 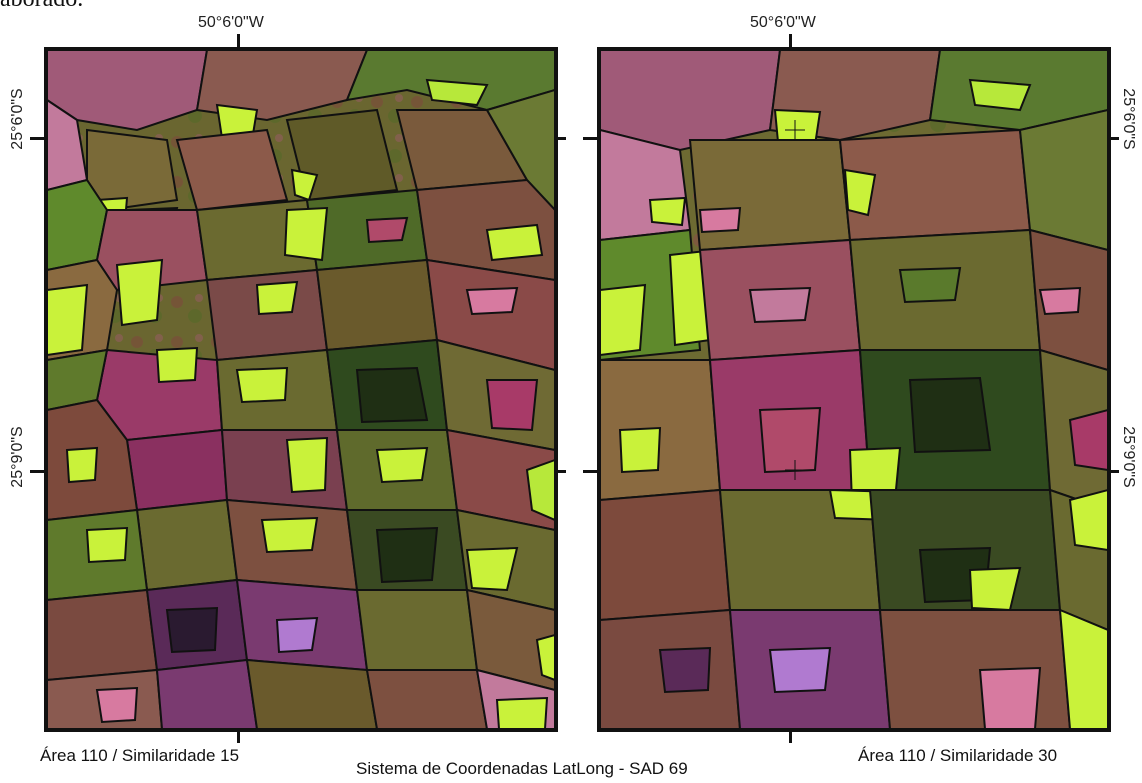 I want to click on panel-1-top-tick, so click(x=238, y=41).